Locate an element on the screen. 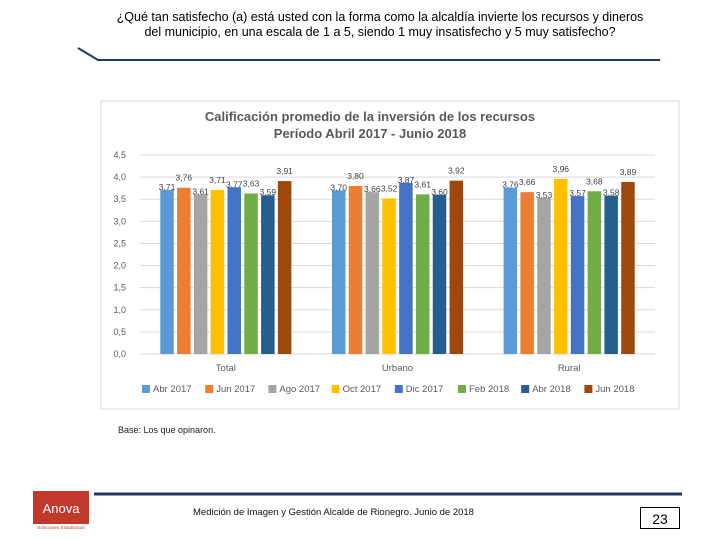 The width and height of the screenshot is (720, 540). anova-logo: Anova Soluciones Estadísticas is located at coordinates (61, 512).